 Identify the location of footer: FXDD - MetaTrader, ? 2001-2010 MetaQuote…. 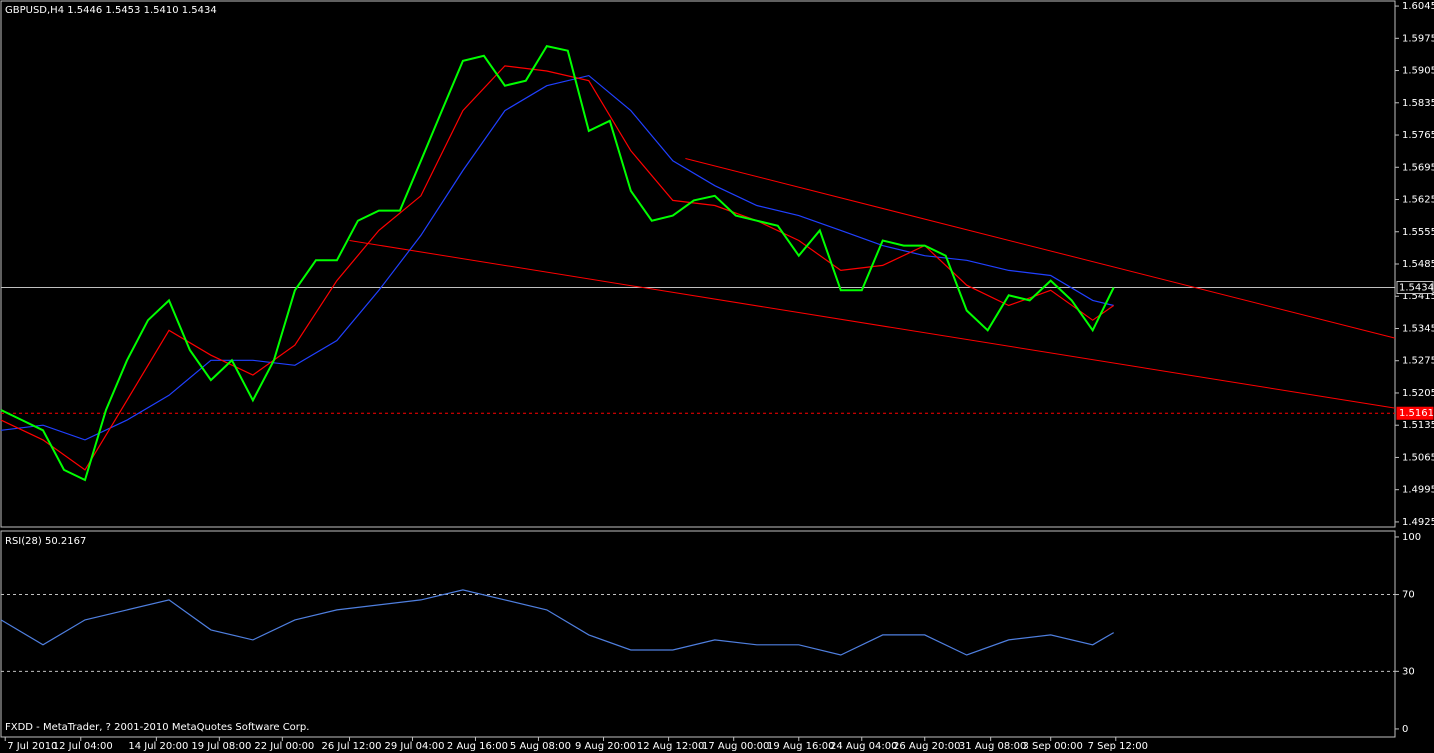
(157, 727).